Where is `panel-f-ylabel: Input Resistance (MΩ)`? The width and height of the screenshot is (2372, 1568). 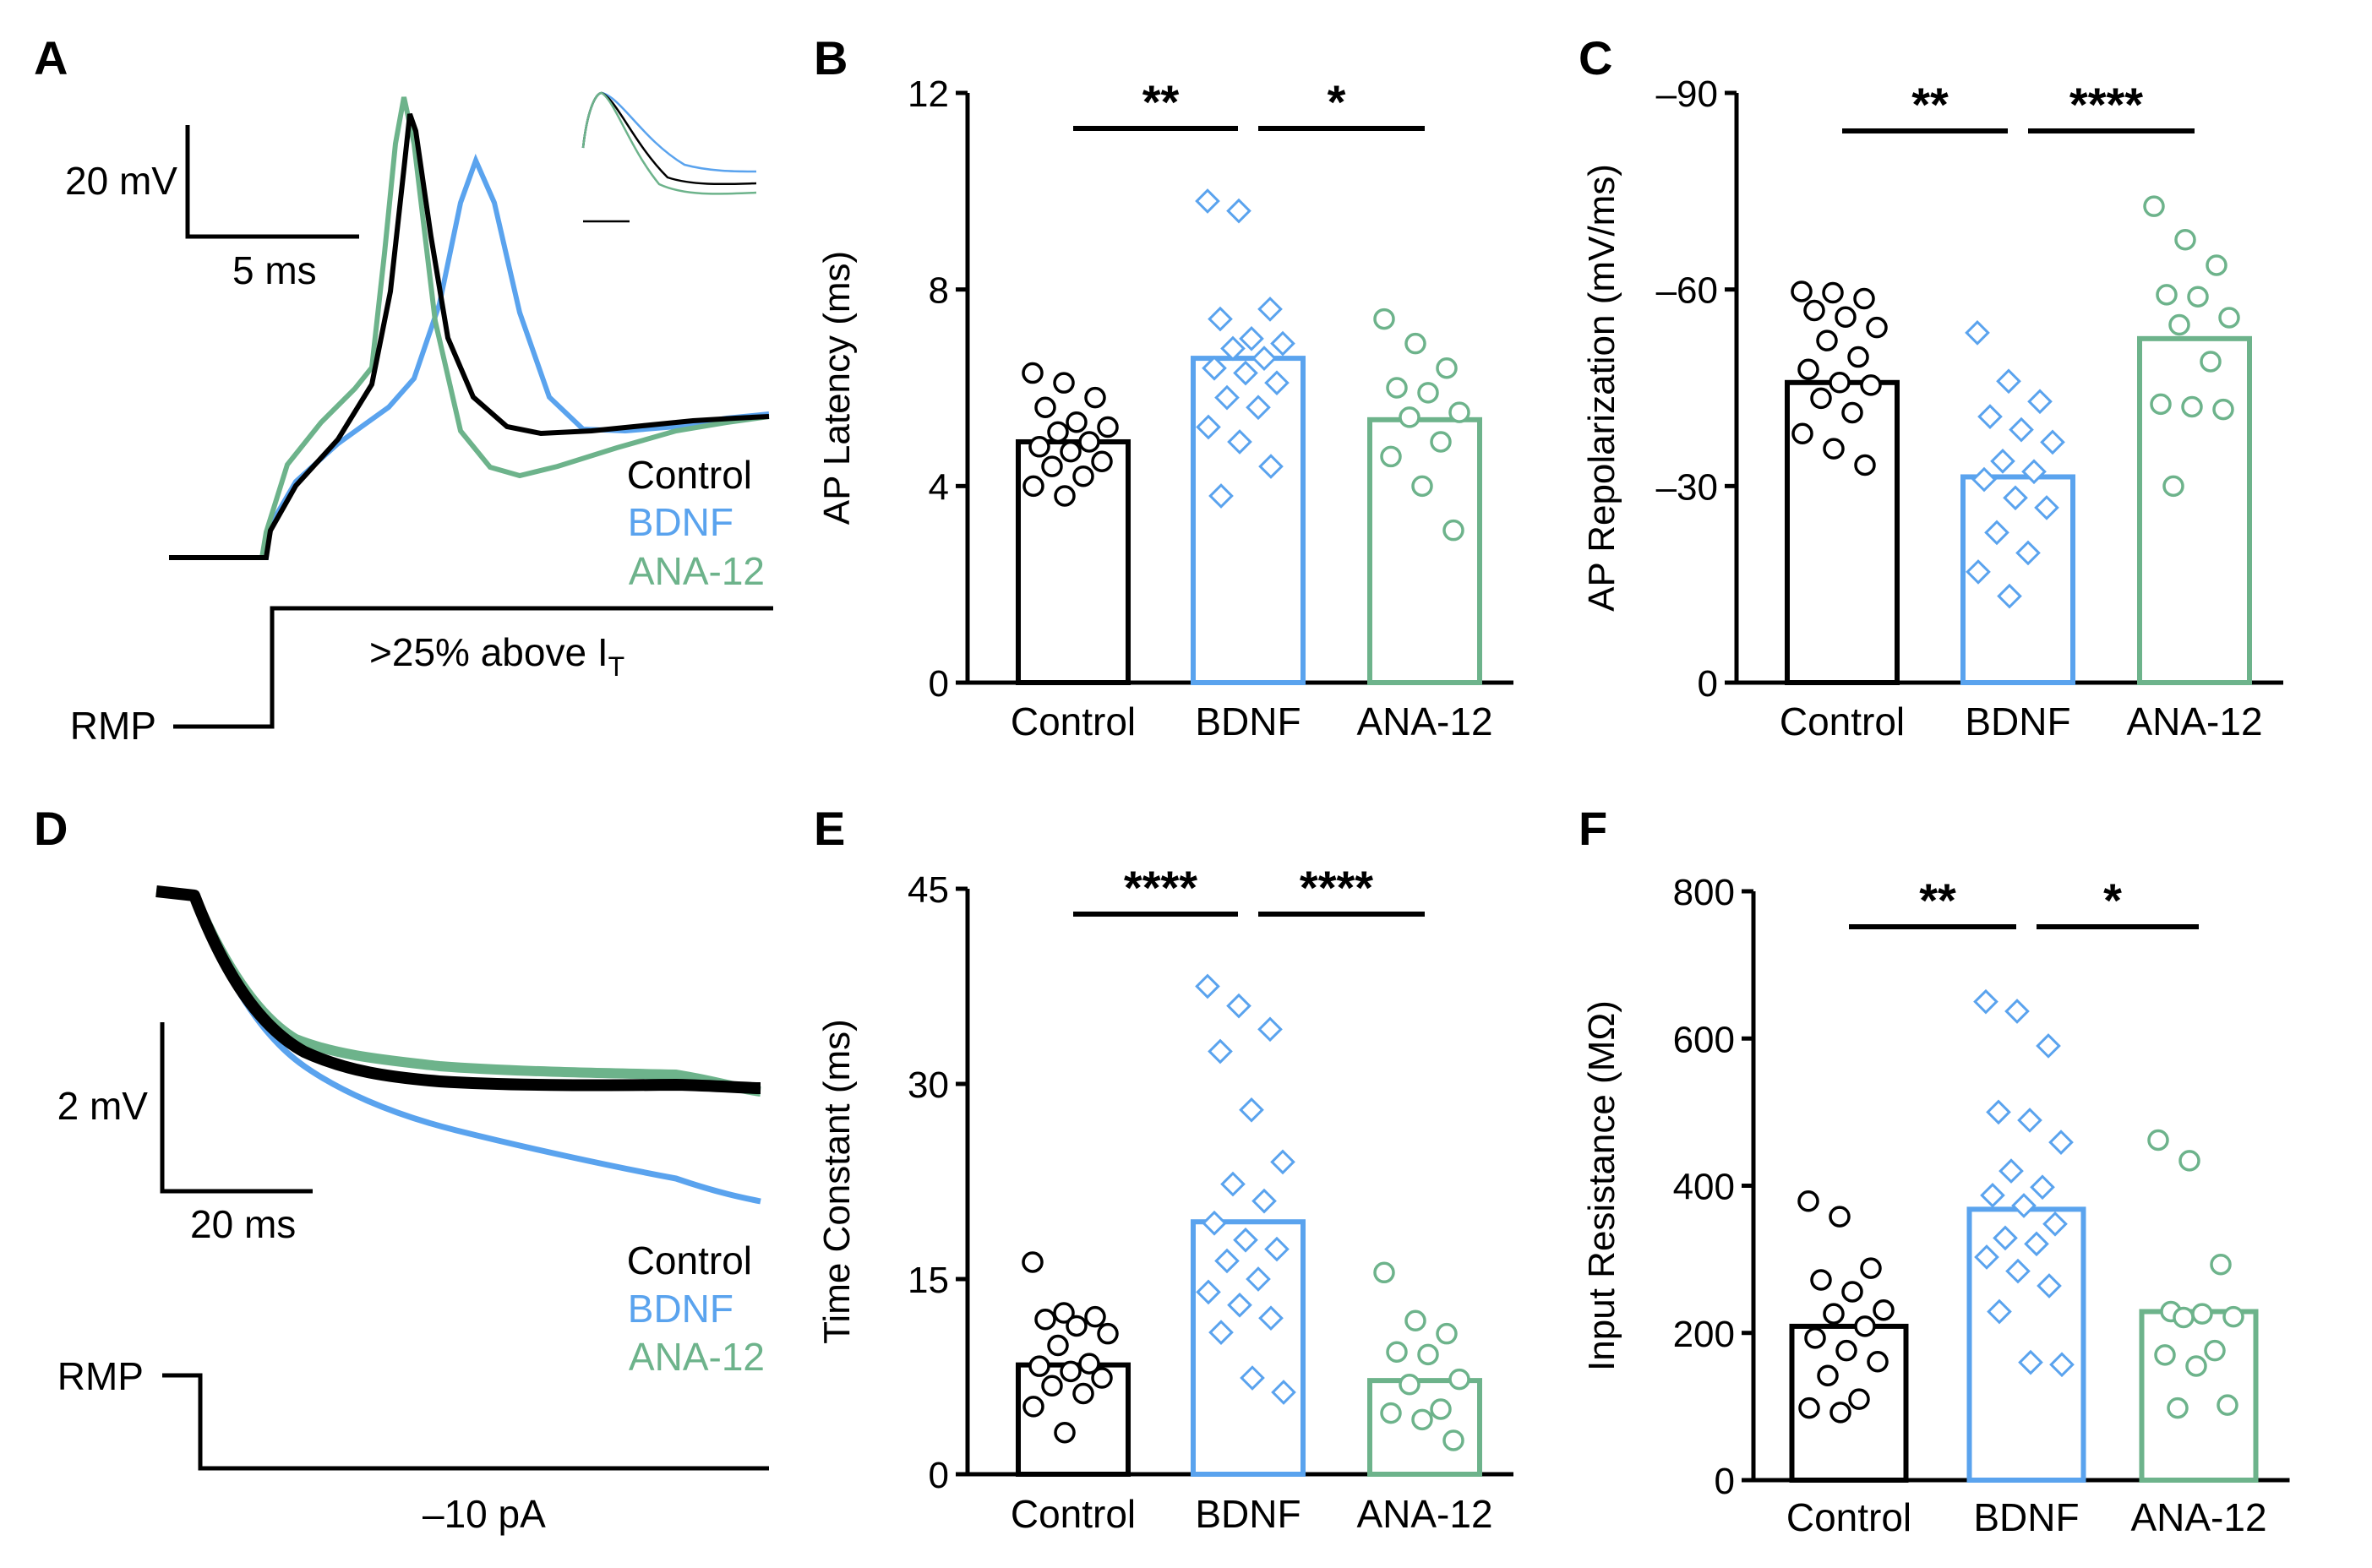
panel-f-ylabel: Input Resistance (MΩ) is located at coordinates (1601, 1185).